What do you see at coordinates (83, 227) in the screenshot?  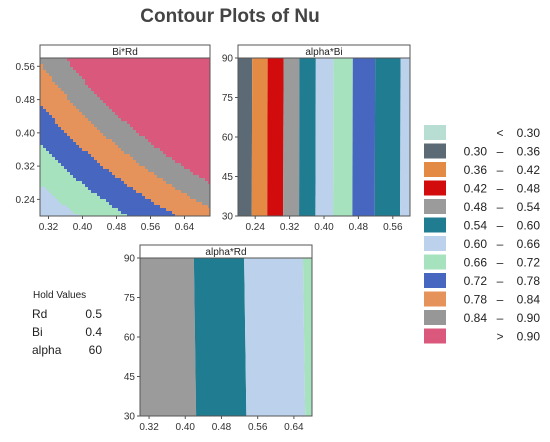 I see `x-tick-label: 0.40` at bounding box center [83, 227].